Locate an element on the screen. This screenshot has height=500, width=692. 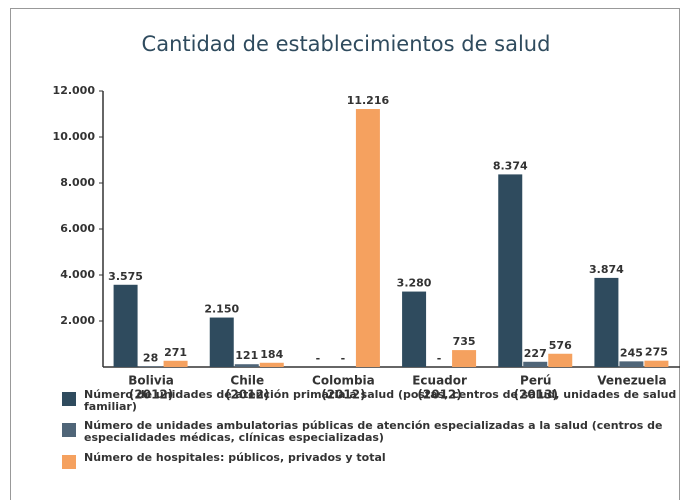
y-tick-label: 8.000 is located at coordinates (77, 182).